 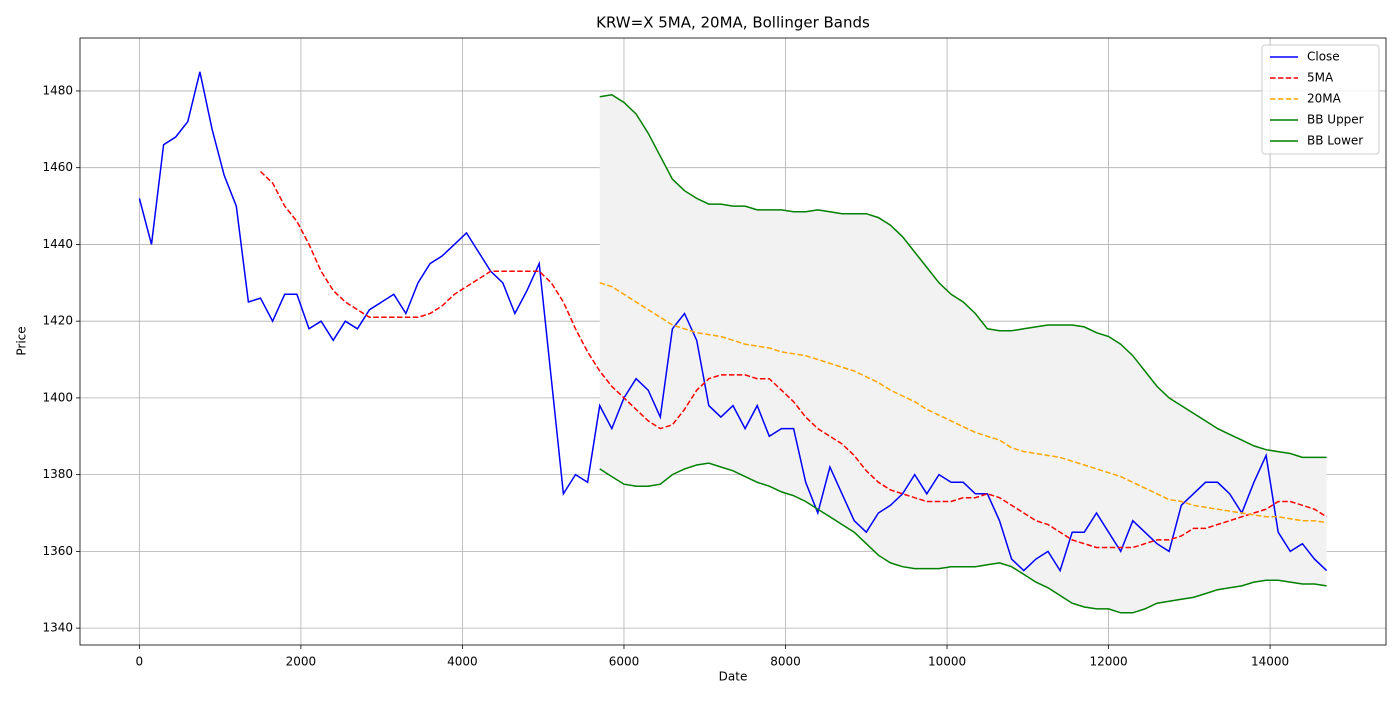 What do you see at coordinates (22, 340) in the screenshot?
I see `y-axis-label: Price` at bounding box center [22, 340].